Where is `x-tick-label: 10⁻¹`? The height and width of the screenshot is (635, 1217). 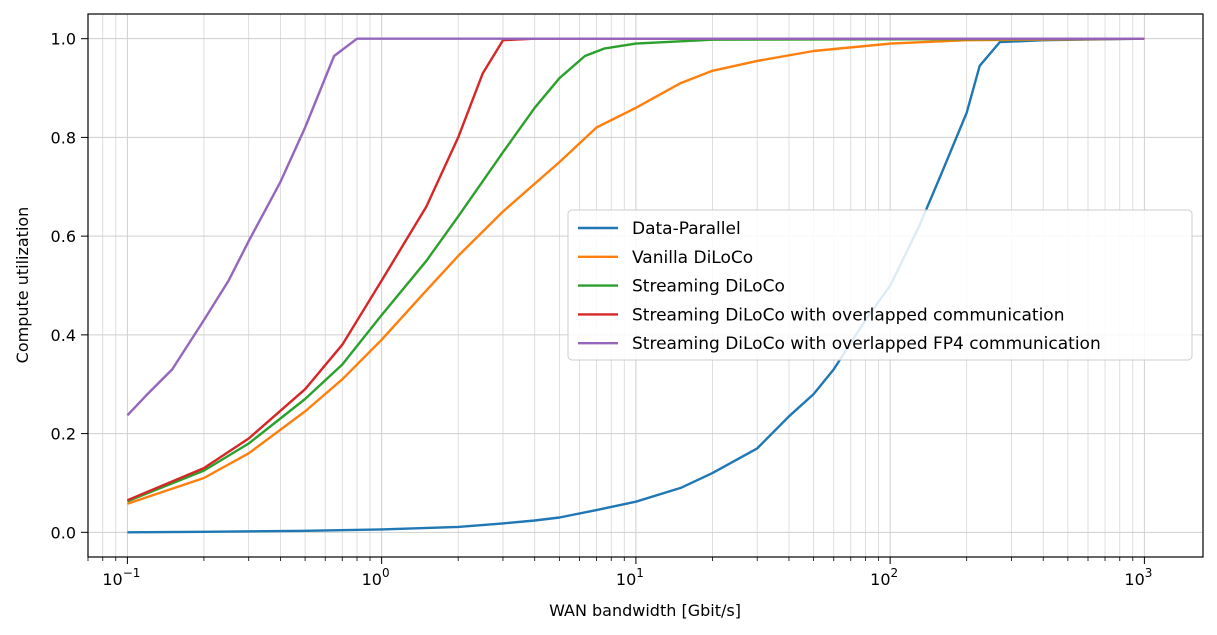 x-tick-label: 10⁻¹ is located at coordinates (121, 577).